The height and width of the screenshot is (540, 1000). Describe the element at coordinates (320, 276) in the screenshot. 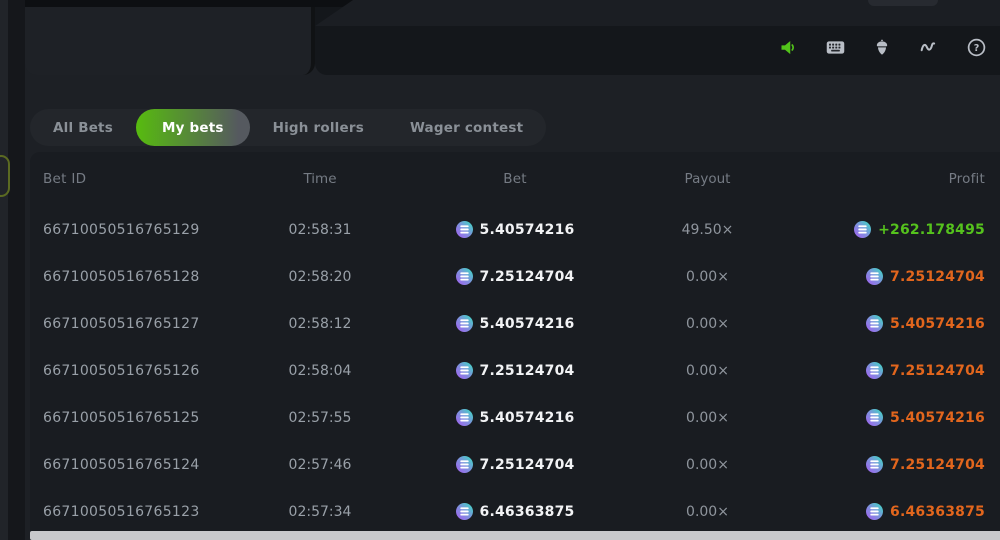

I see `bet-time: 02:58:20` at that location.